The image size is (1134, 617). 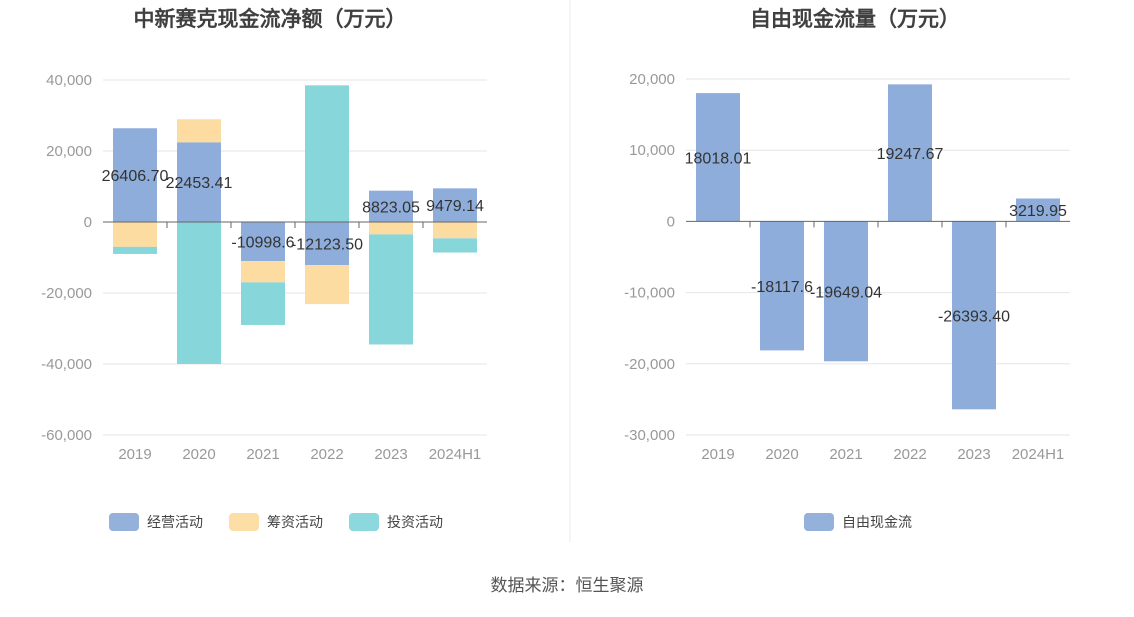 What do you see at coordinates (175, 522) in the screenshot?
I see `legend-label: 经营活动` at bounding box center [175, 522].